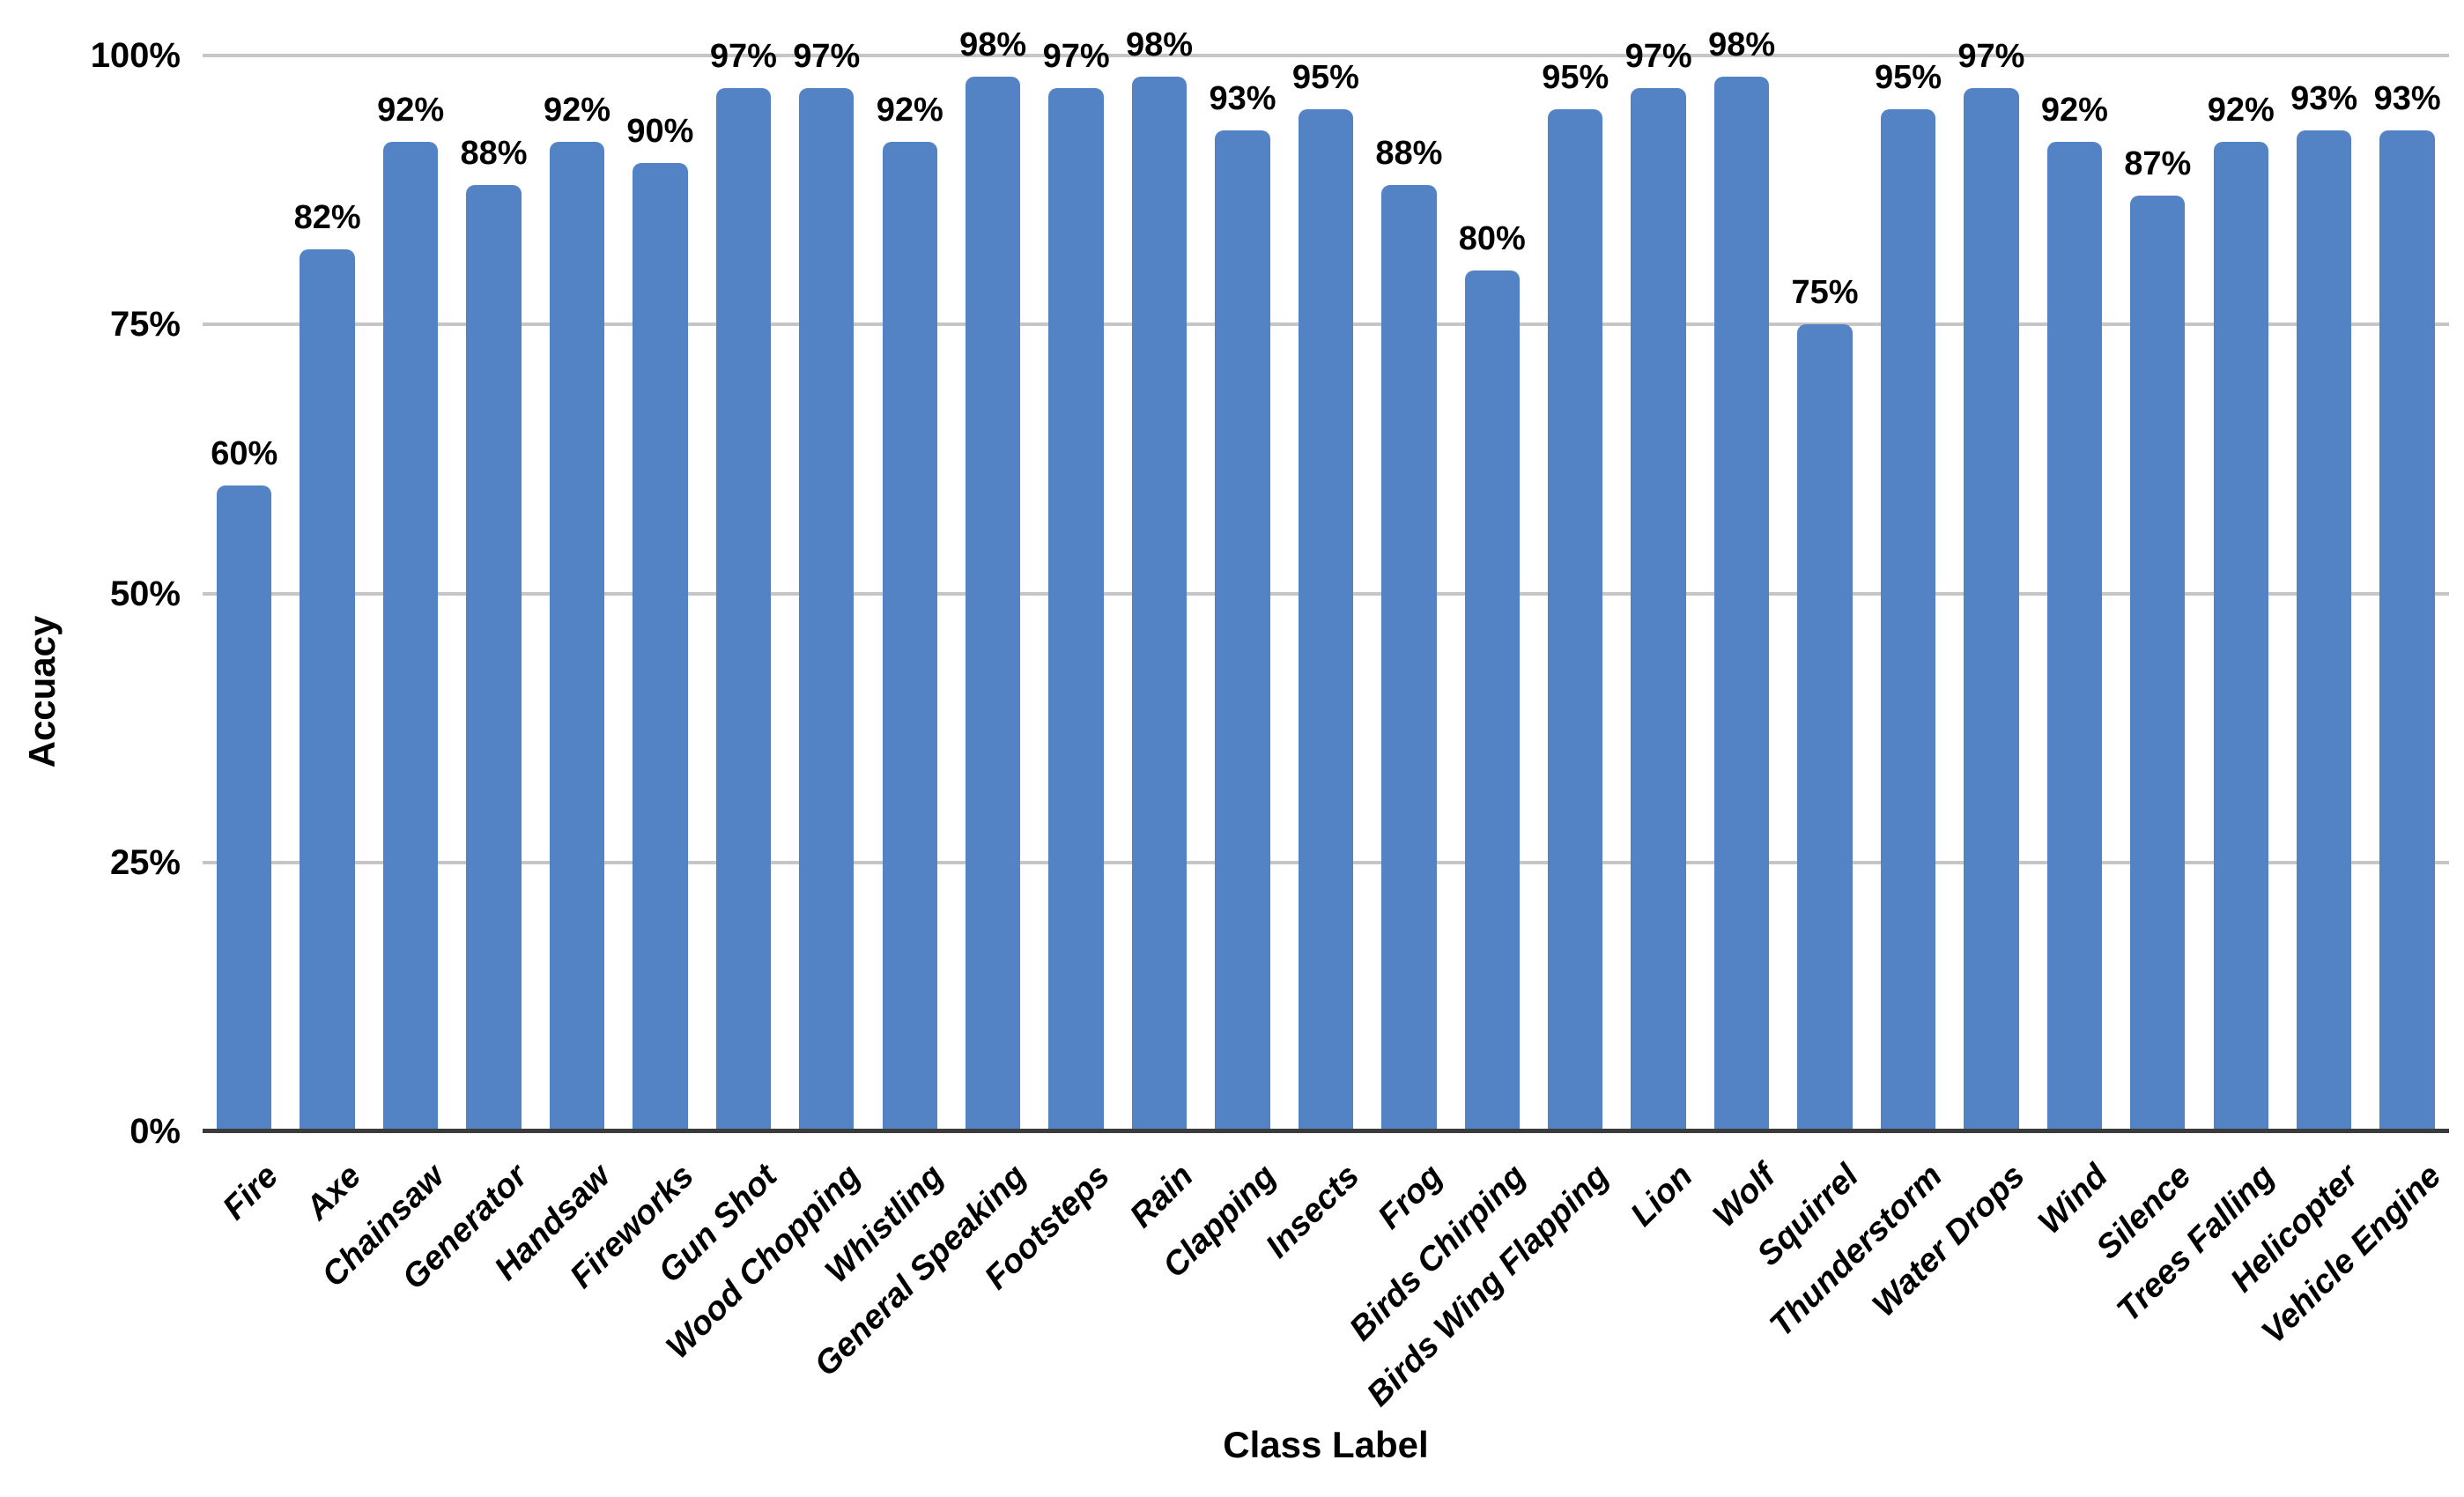 The image size is (2464, 1497). Describe the element at coordinates (1825, 293) in the screenshot. I see `bar-value-label: 75%` at that location.